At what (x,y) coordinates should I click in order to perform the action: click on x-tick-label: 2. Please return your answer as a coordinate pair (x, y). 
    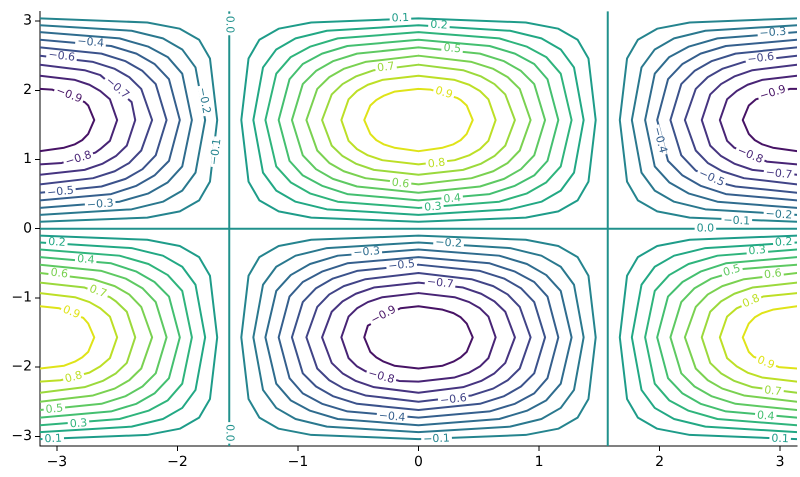
    Looking at the image, I should click on (659, 462).